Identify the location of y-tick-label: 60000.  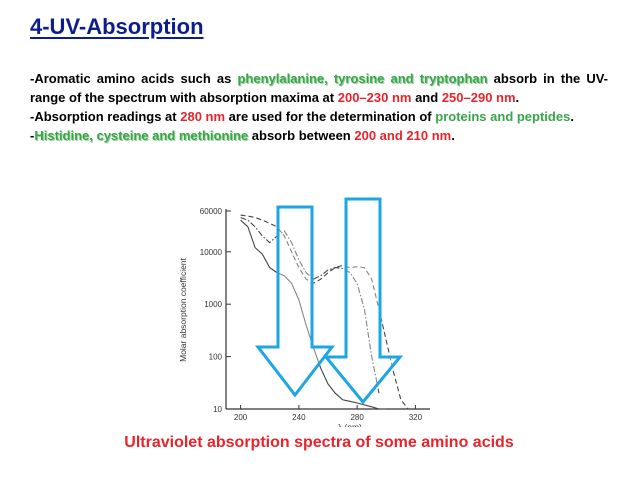
(211, 211).